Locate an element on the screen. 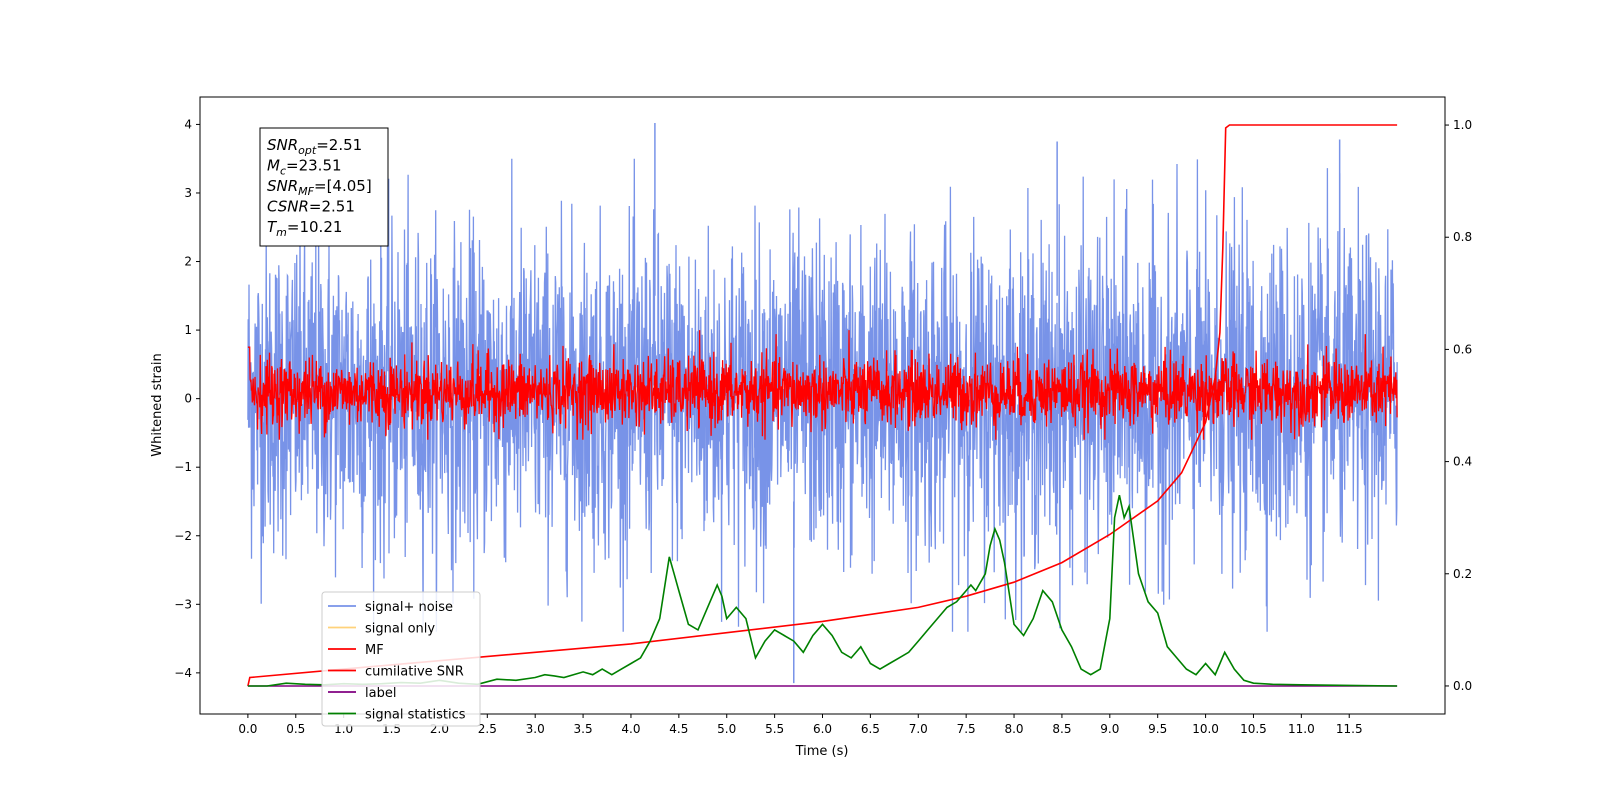  x-tick-label: 3.5 is located at coordinates (583, 729).